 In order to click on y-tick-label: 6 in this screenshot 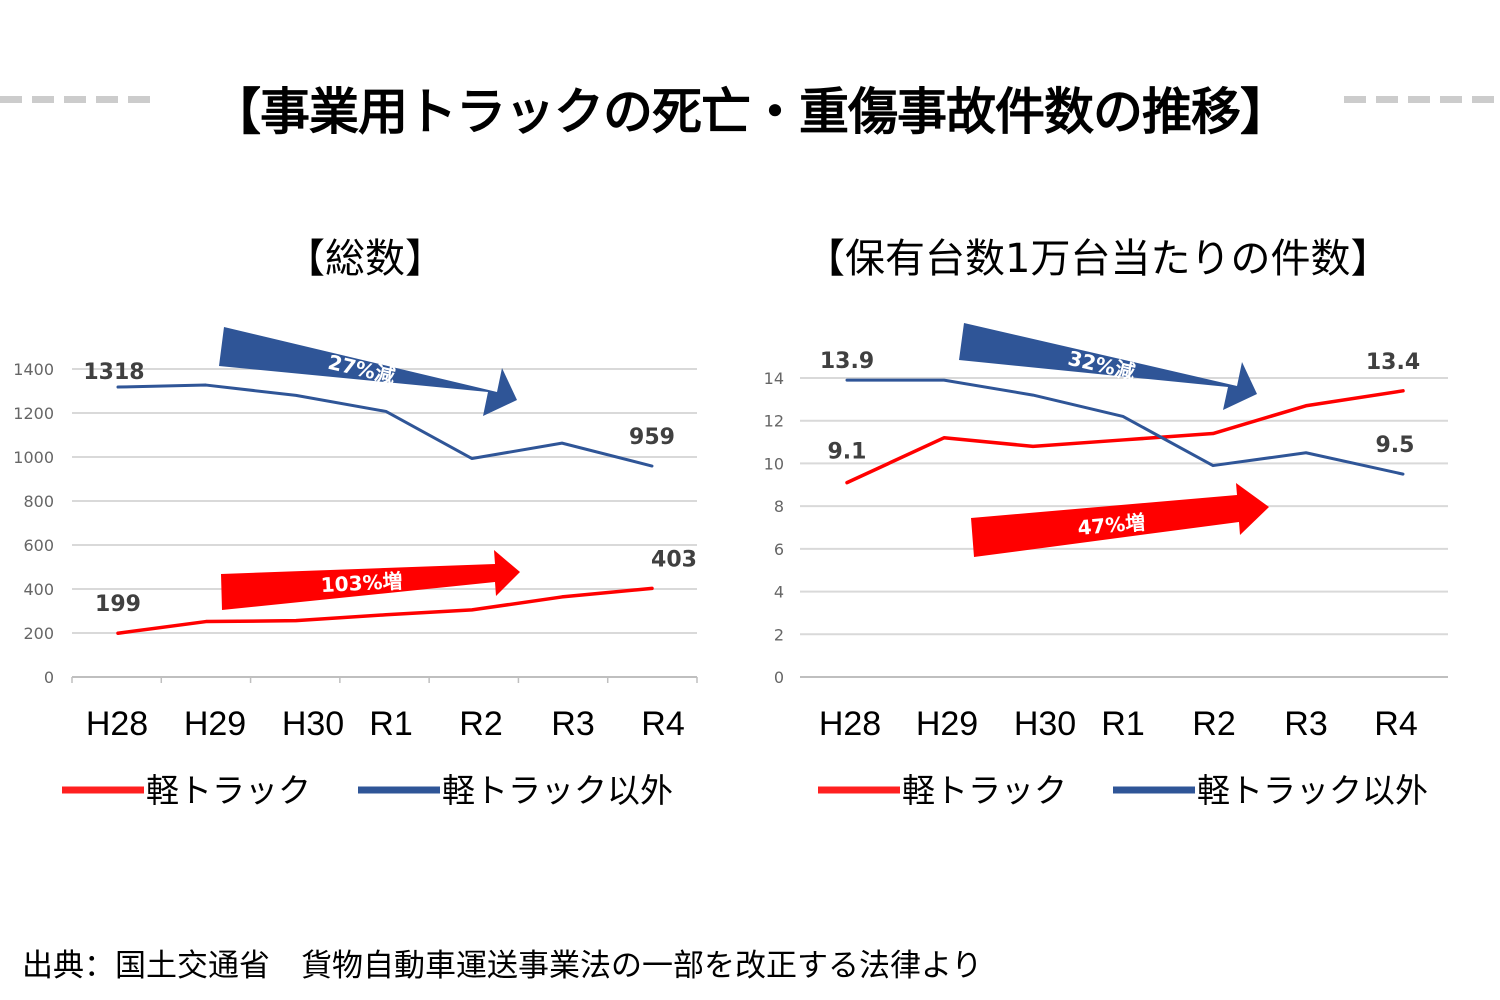, I will do `click(779, 549)`.